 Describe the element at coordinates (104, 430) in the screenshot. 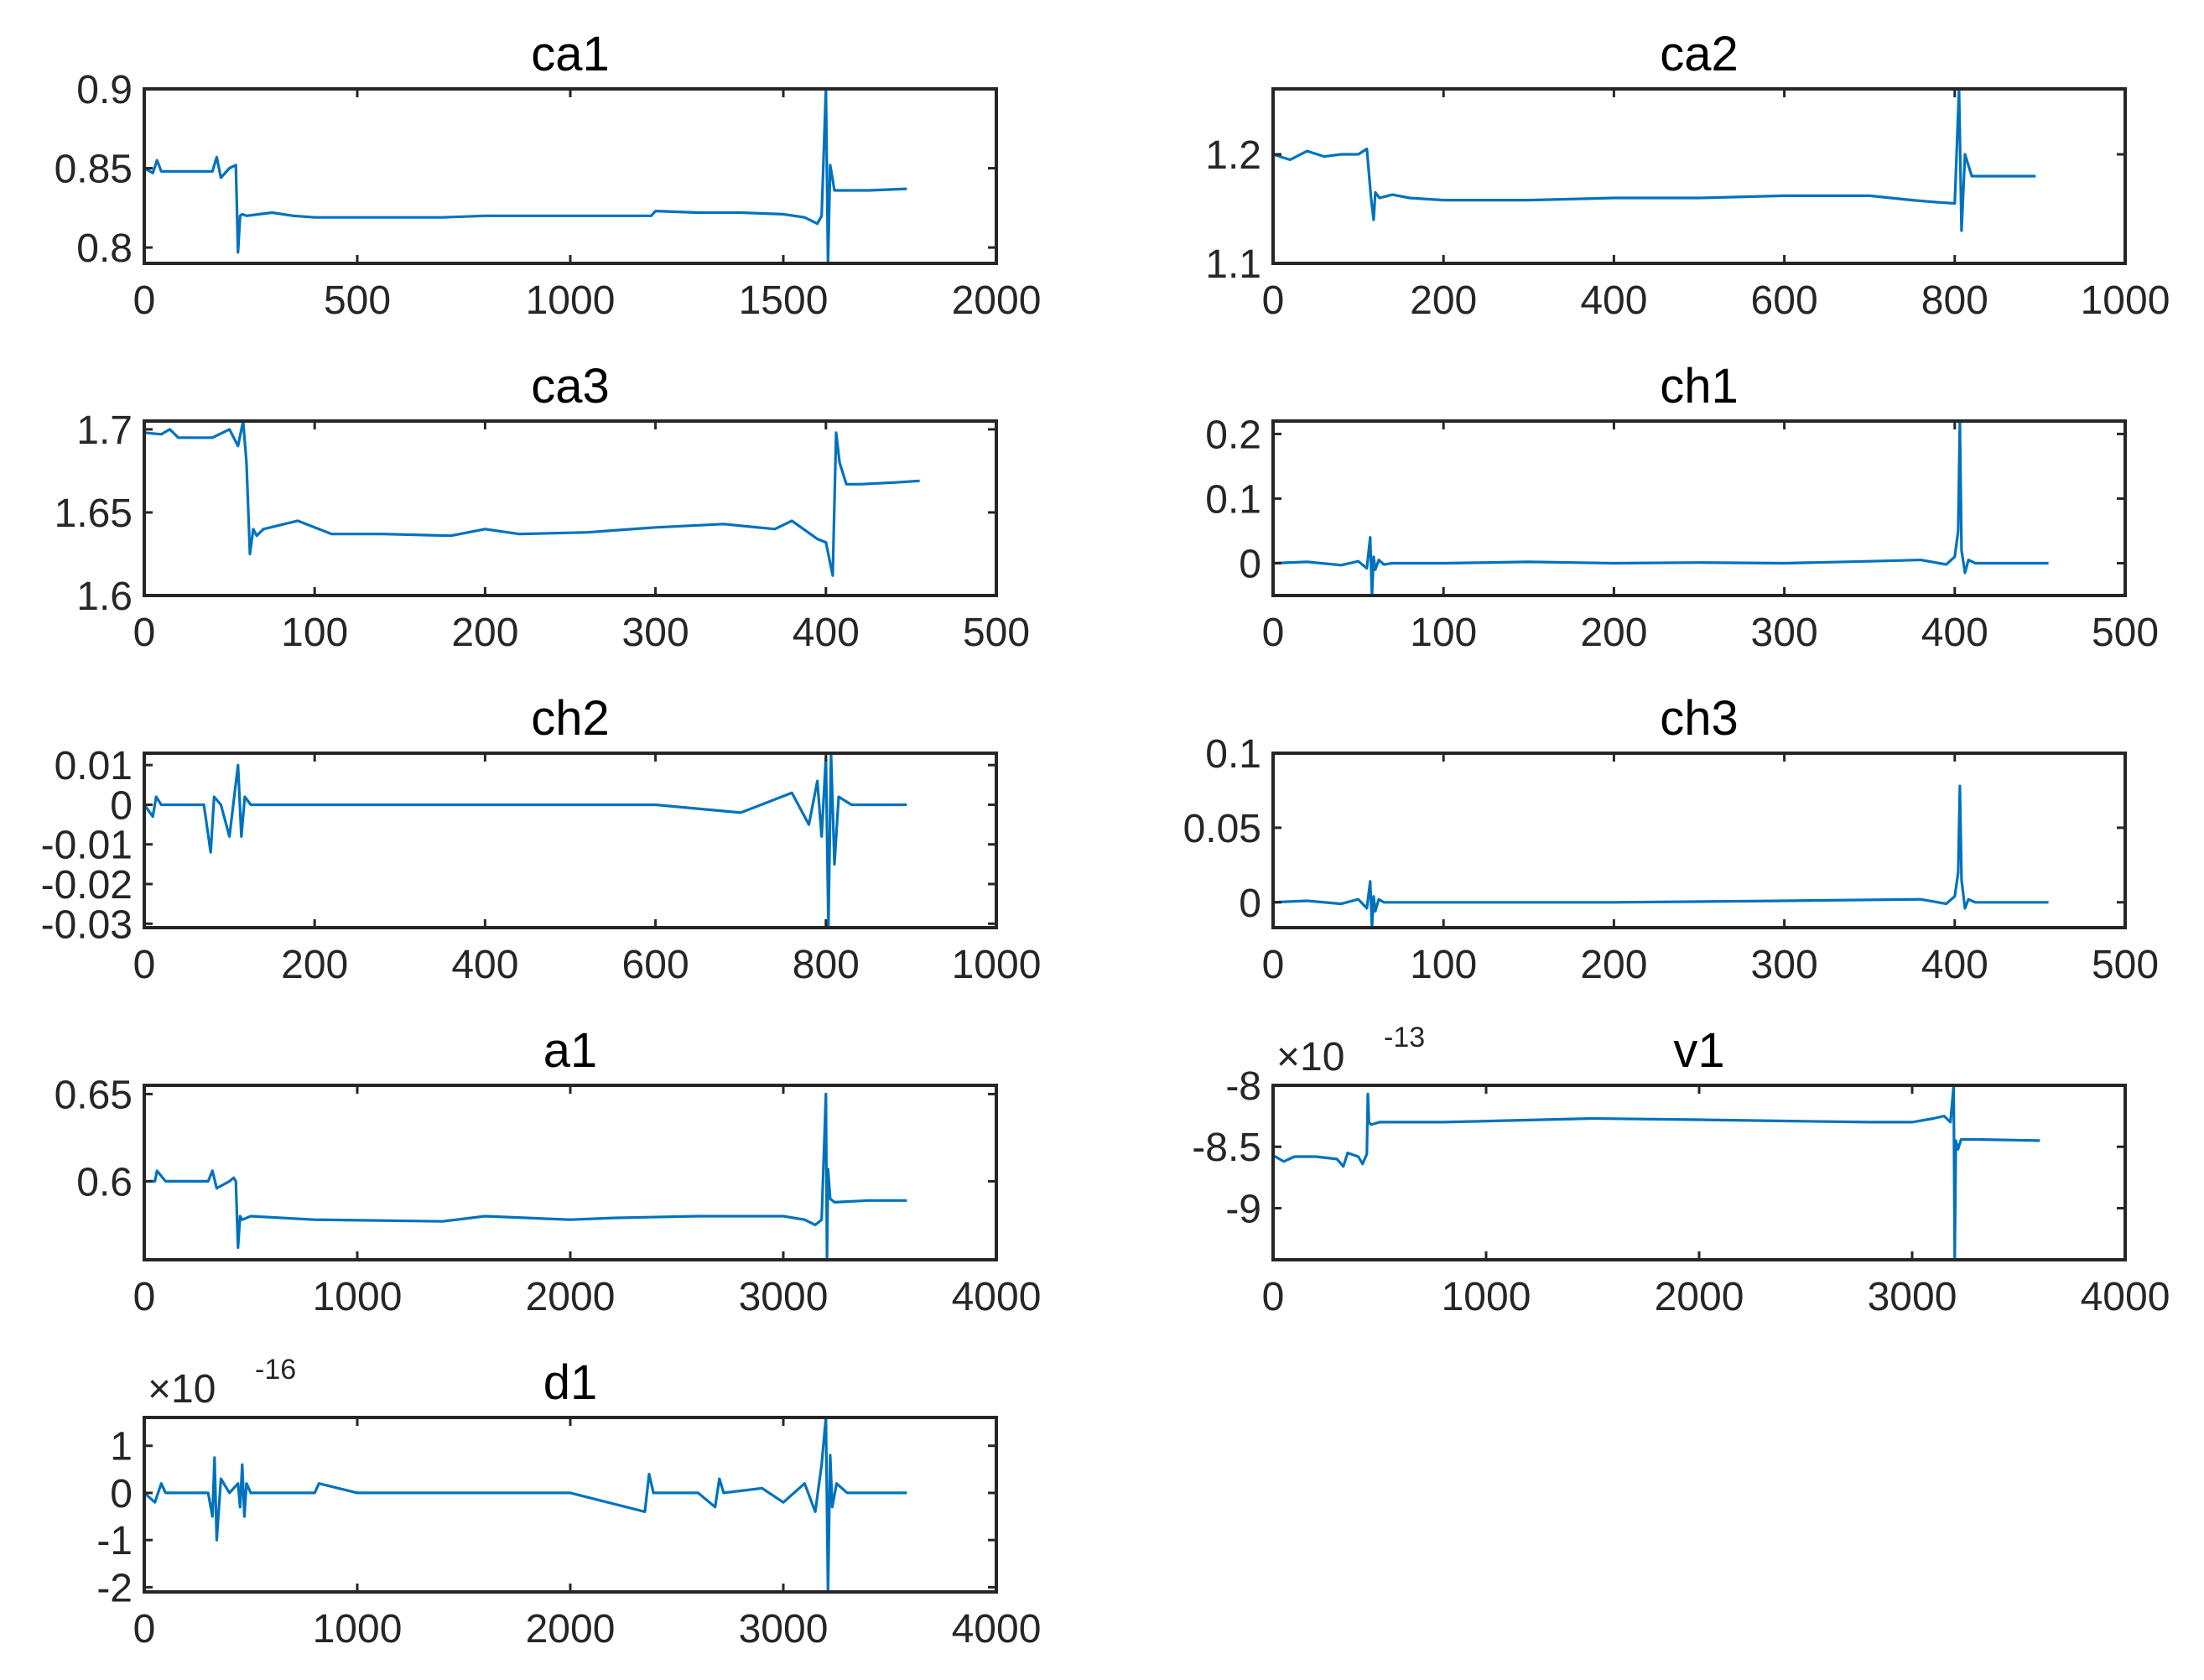

I see `y-tick-label: 1.7` at that location.